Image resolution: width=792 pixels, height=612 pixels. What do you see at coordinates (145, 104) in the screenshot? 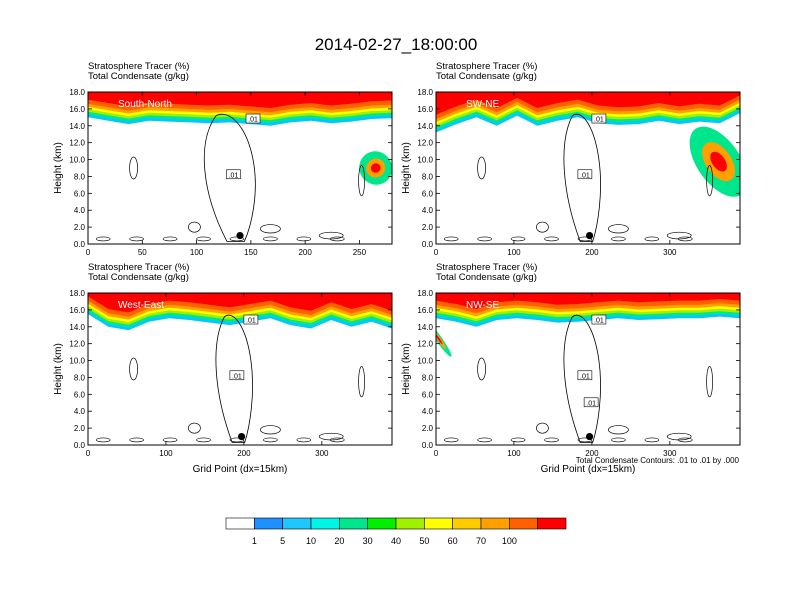
I see `panel-label: South-North` at bounding box center [145, 104].